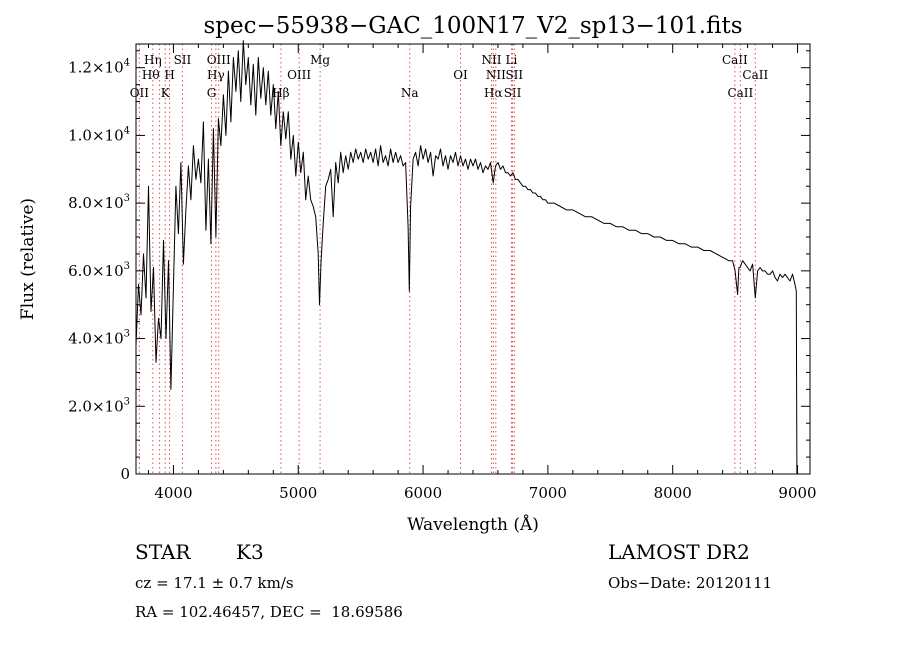  Describe the element at coordinates (269, 612) in the screenshot. I see `coordinates: RA = 102.46457, DEC = 18.69586` at that location.